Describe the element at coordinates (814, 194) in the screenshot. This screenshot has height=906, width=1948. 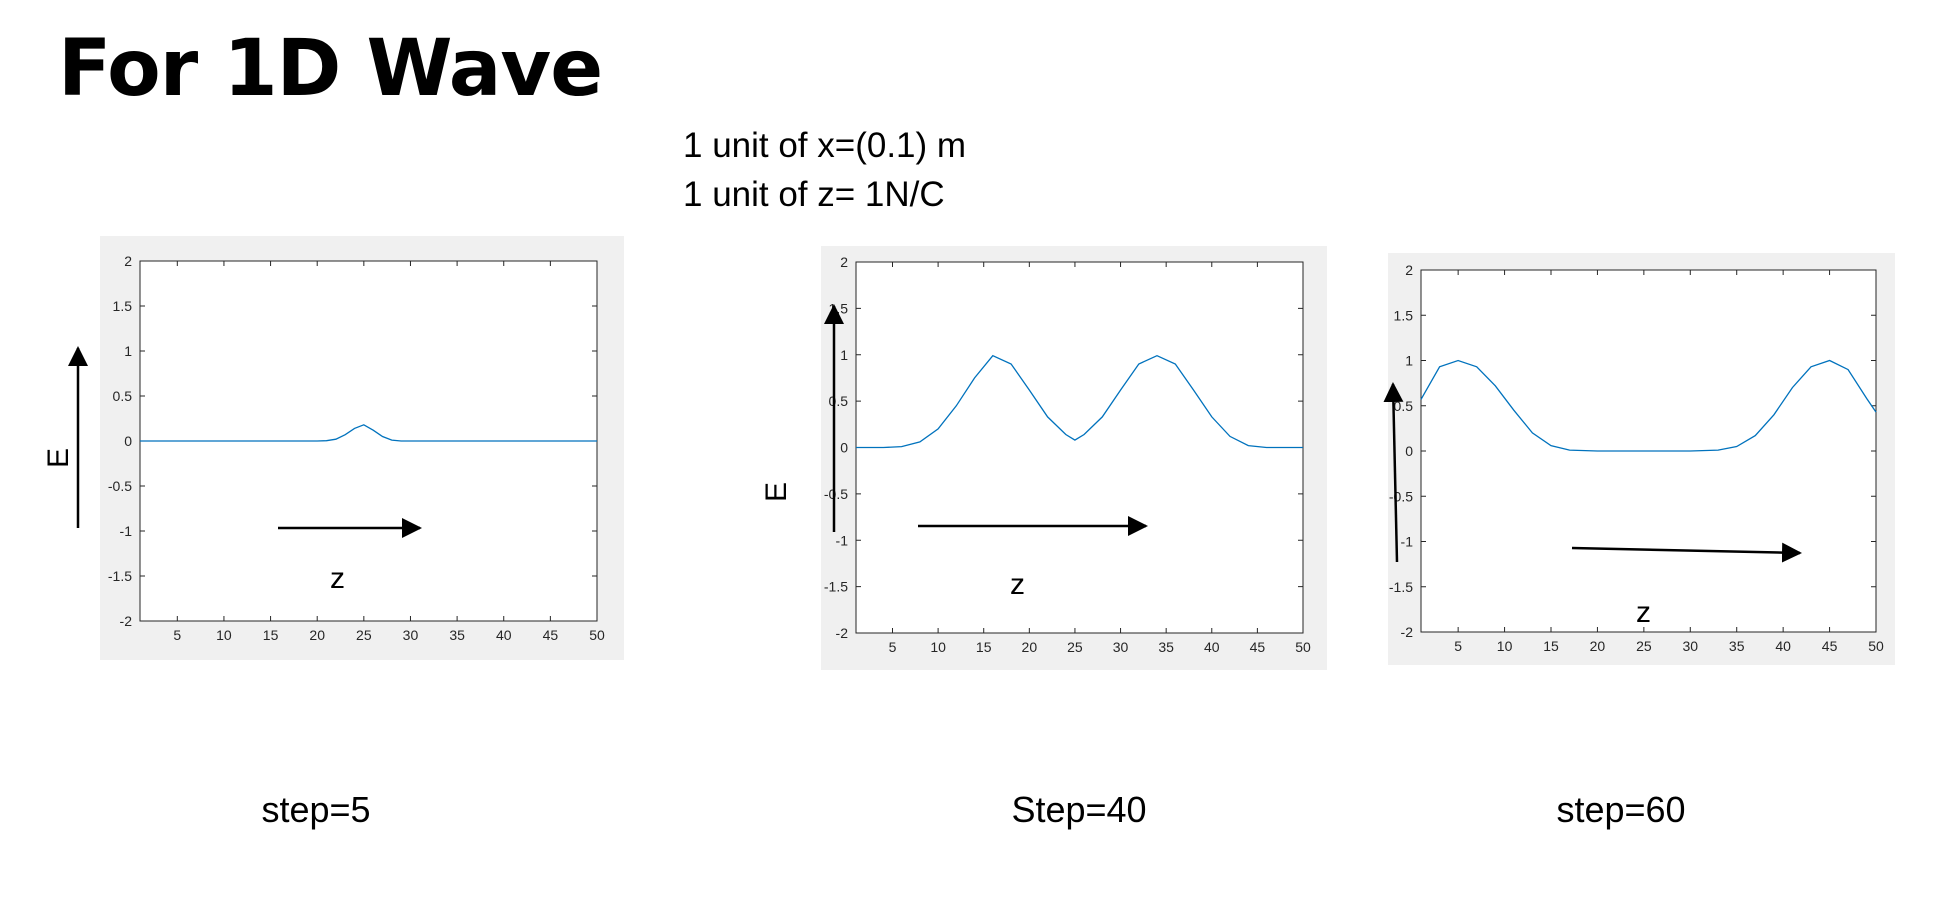
I see `unit-note-z: 1 unit of z= 1N/C` at that location.